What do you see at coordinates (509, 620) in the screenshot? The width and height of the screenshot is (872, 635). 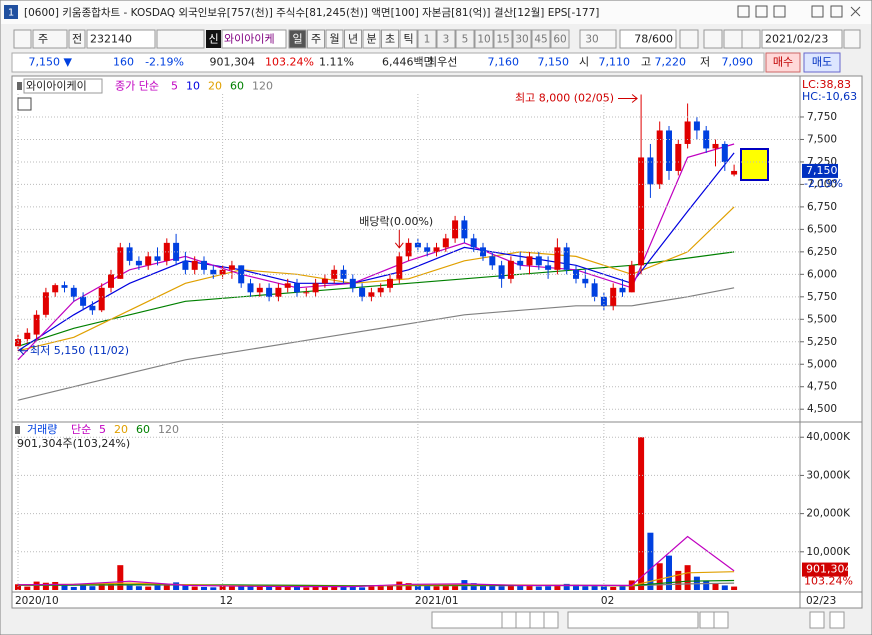 I see `scroll-next` at bounding box center [509, 620].